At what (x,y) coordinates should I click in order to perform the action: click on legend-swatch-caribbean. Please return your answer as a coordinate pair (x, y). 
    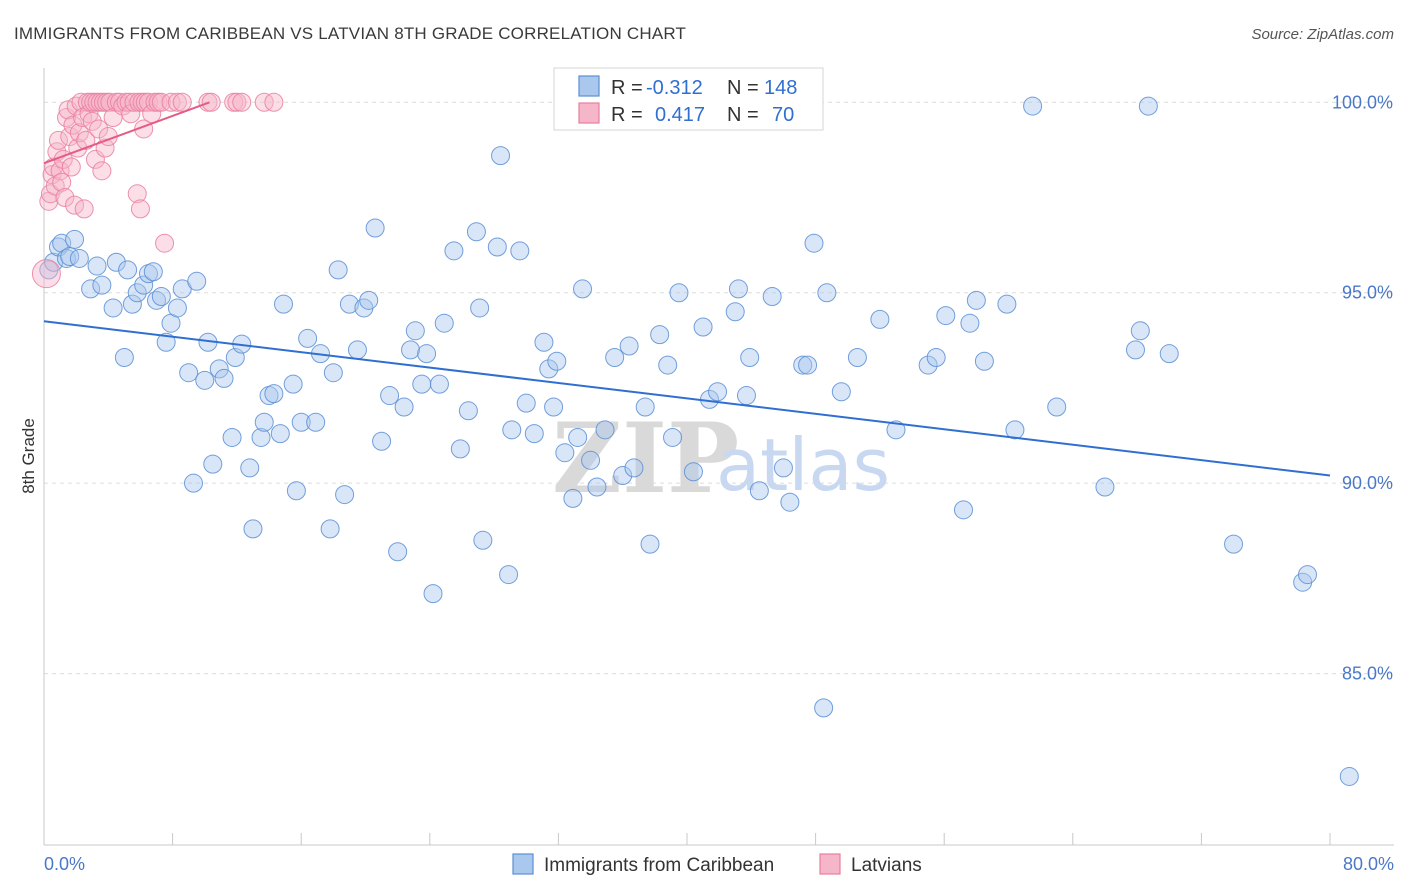
    Looking at the image, I should click on (589, 86).